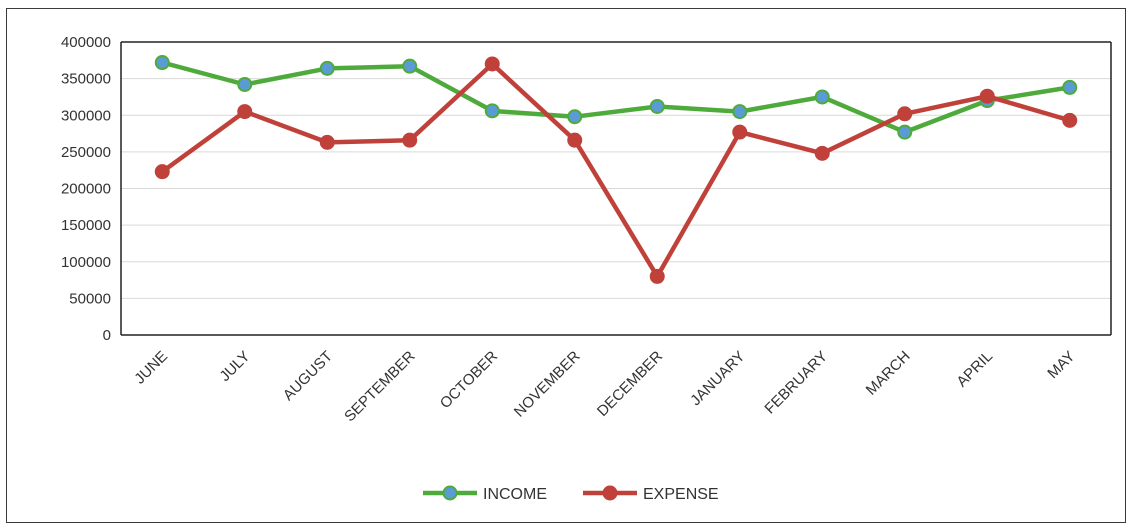  Describe the element at coordinates (469, 380) in the screenshot. I see `x-tick-label-october: OCTOBER` at that location.